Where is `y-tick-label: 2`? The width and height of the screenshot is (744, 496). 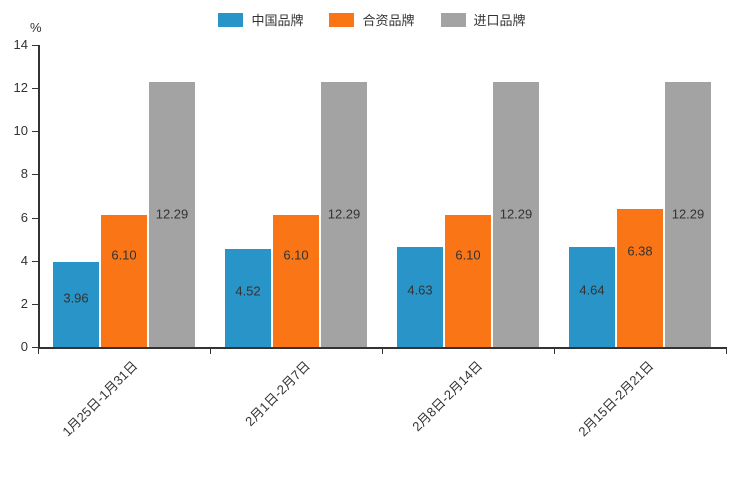 y-tick-label: 2 is located at coordinates (24, 303).